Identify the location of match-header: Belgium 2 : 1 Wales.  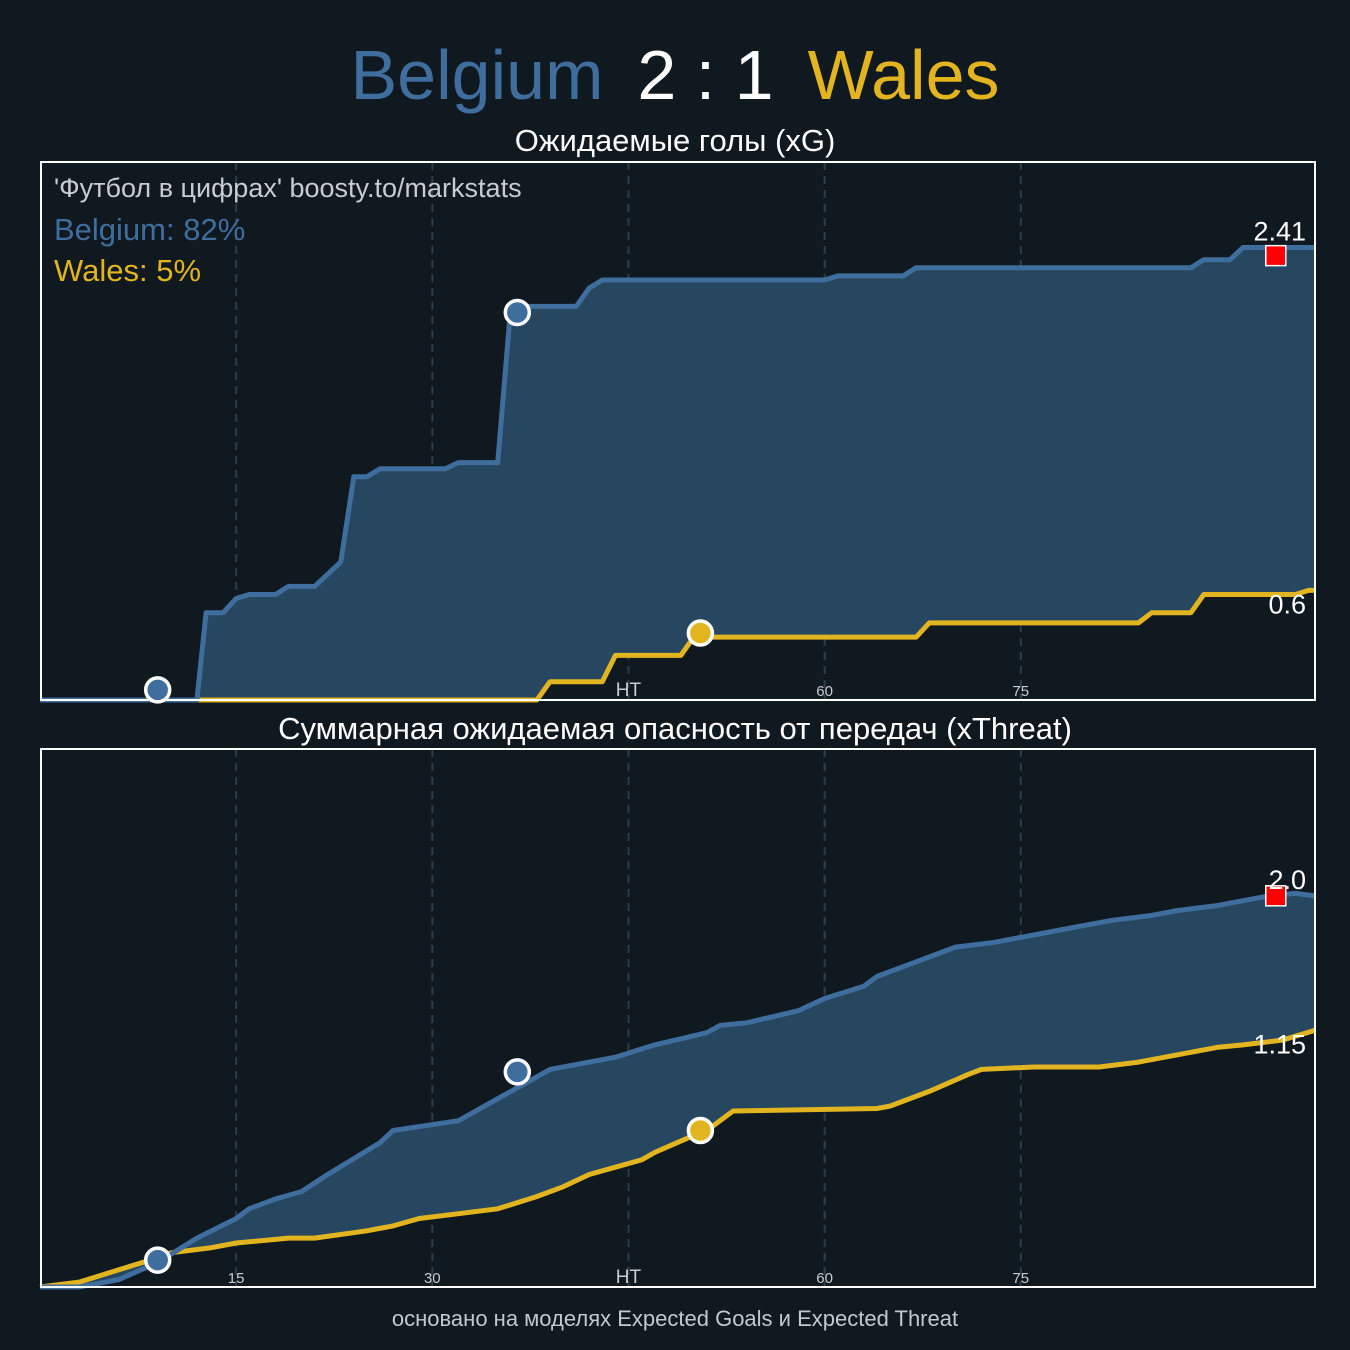
(675, 75).